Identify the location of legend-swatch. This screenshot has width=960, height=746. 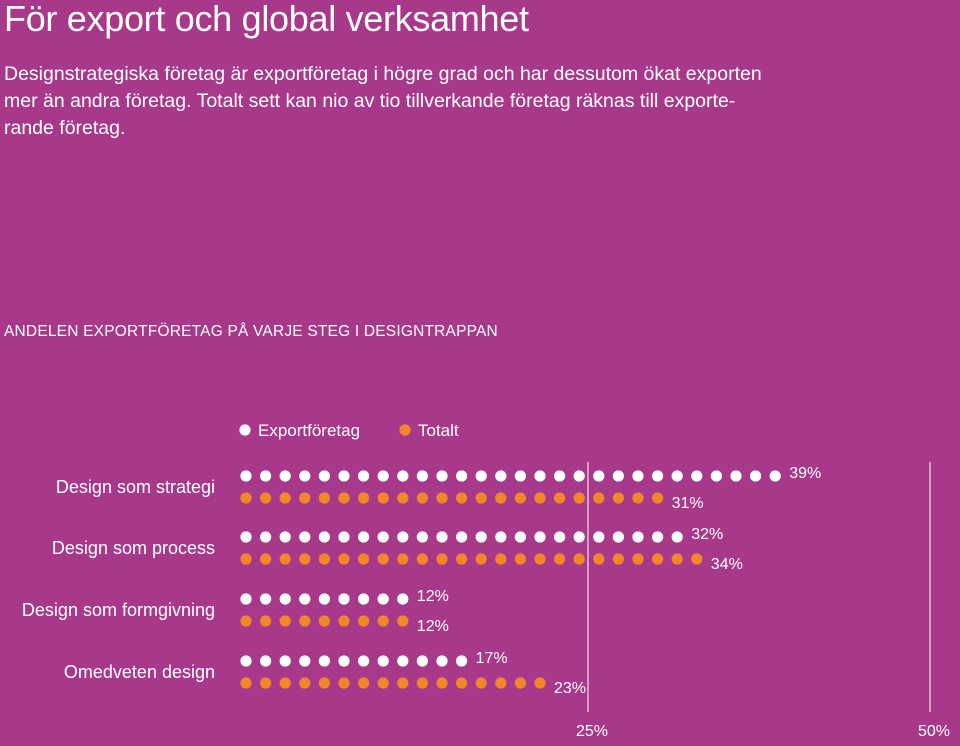
(245, 430).